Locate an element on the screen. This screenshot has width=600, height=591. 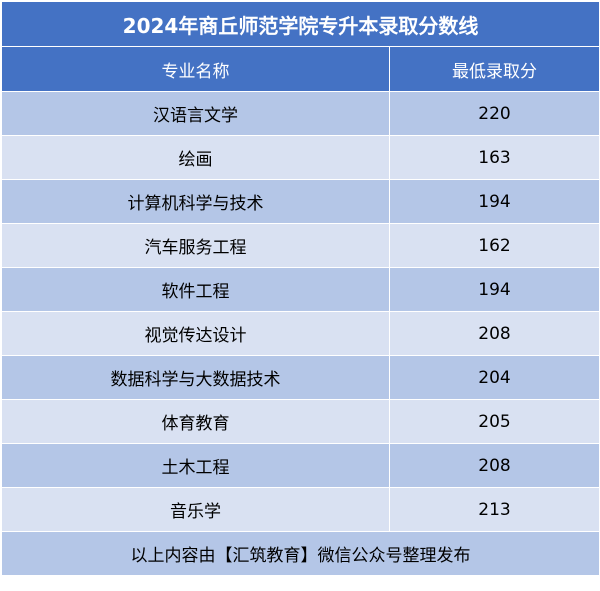
score-cell: 205 is located at coordinates (494, 421).